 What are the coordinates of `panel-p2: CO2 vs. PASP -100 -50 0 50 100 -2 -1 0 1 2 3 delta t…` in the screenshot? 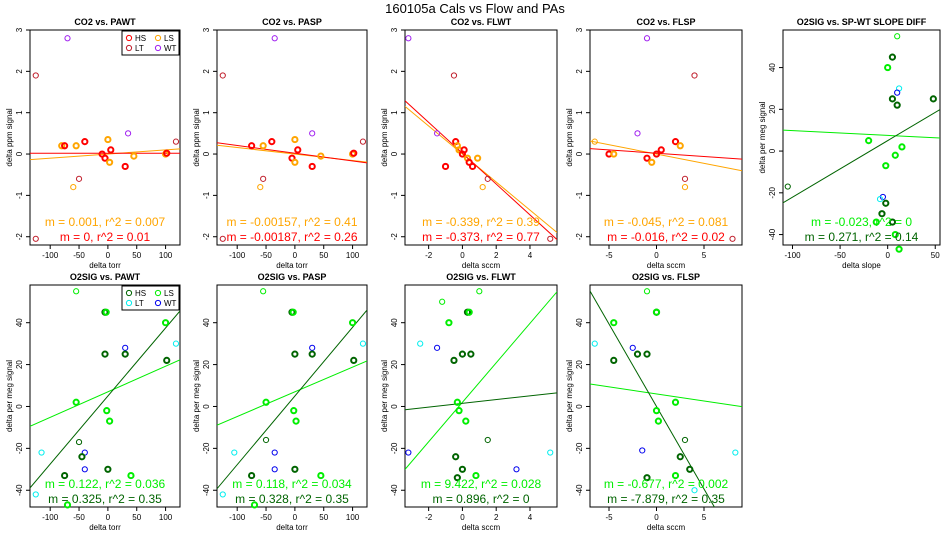 It's located at (280, 143).